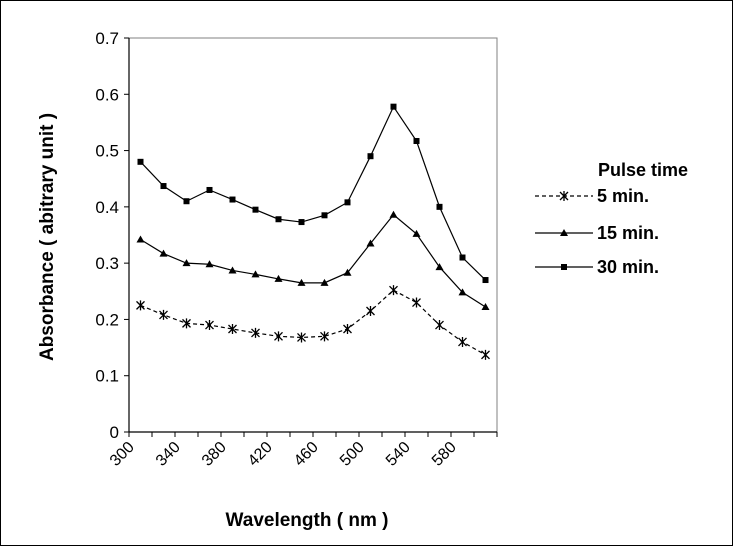 The image size is (733, 546). Describe the element at coordinates (168, 454) in the screenshot. I see `x-tick-label: 340` at that location.